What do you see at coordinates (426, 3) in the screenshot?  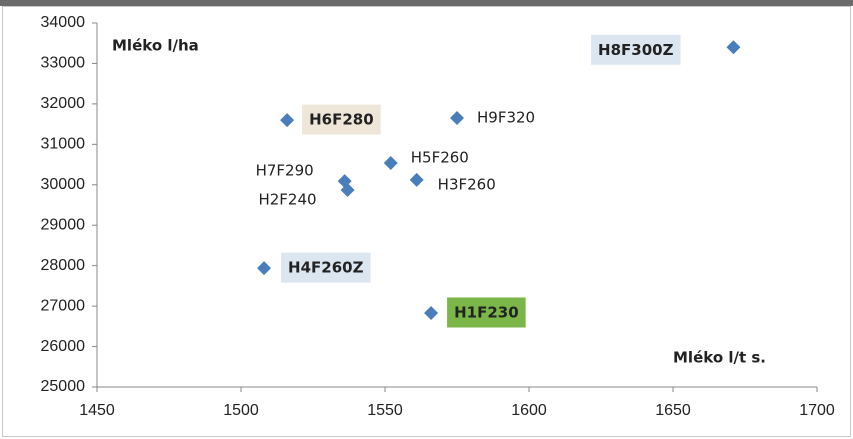 I see `top-bar` at bounding box center [426, 3].